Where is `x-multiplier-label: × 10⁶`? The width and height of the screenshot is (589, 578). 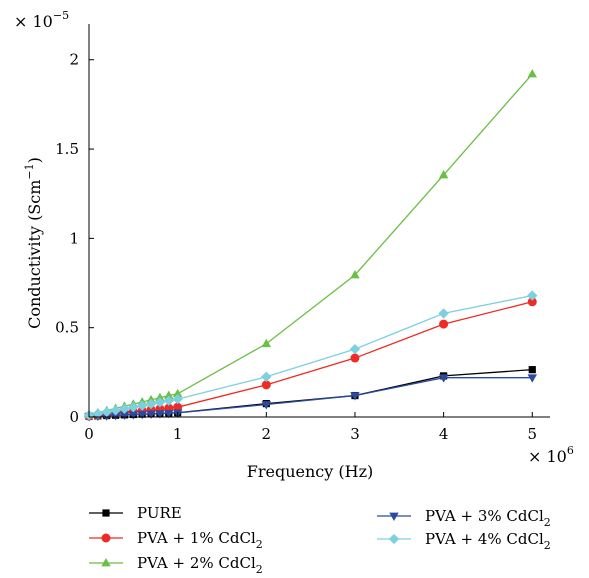 x-multiplier-label: × 10⁶ is located at coordinates (551, 455).